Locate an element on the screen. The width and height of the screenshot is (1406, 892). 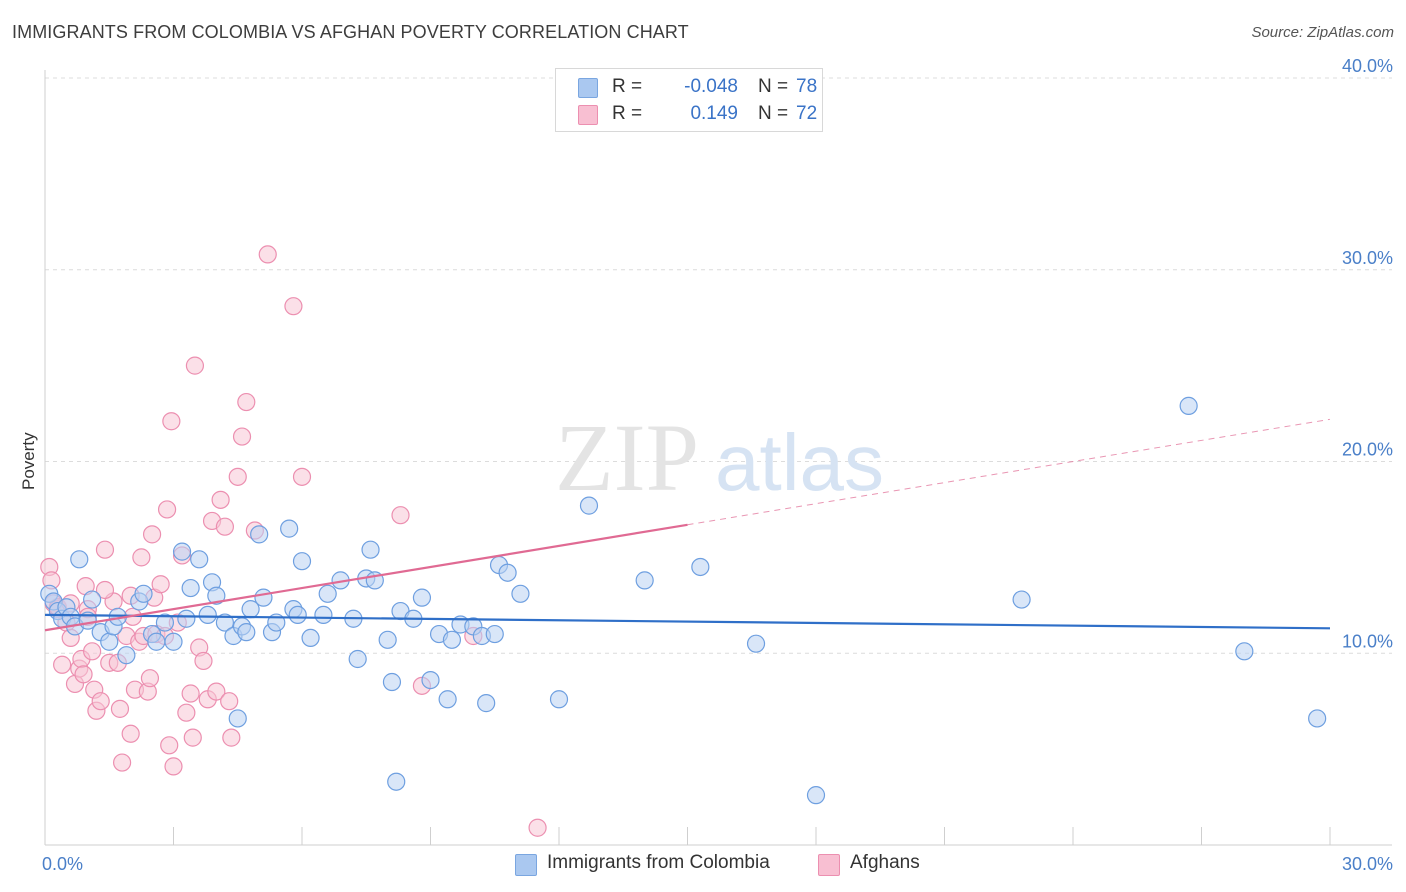
legend-n-value: 78 is located at coordinates (807, 86).